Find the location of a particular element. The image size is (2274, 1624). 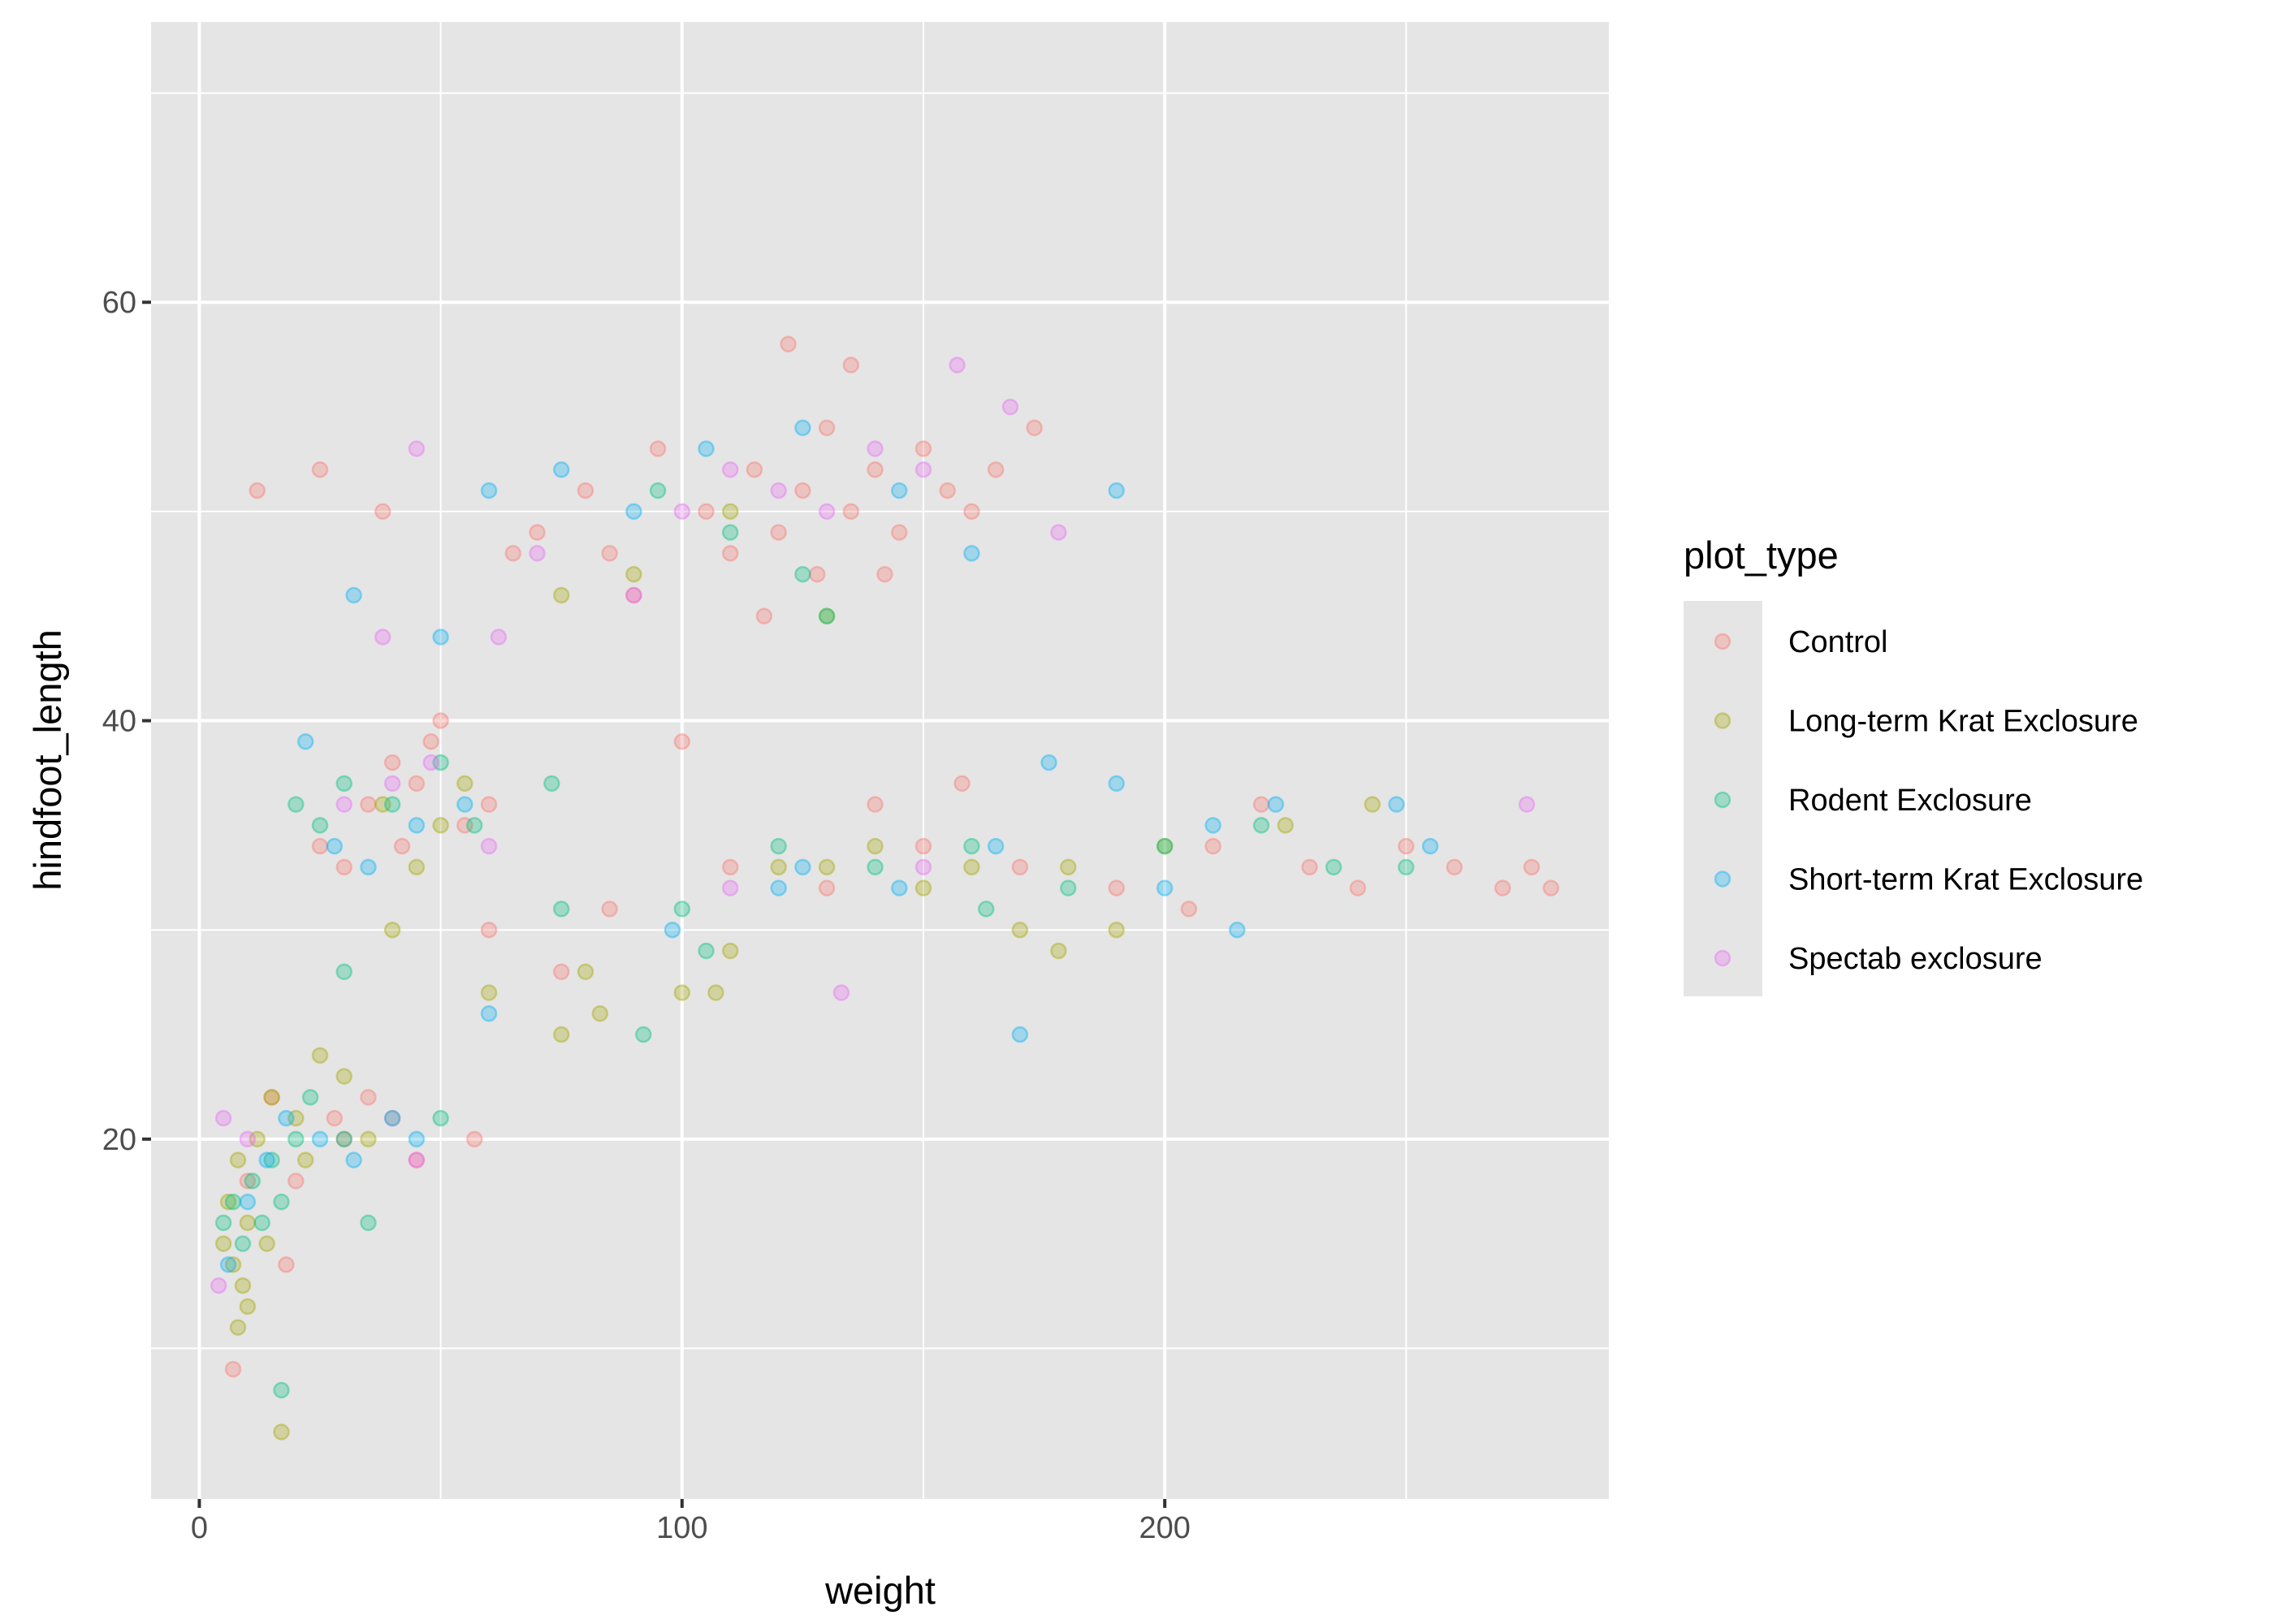

x-axis: 0 100 200 is located at coordinates (691, 1522).